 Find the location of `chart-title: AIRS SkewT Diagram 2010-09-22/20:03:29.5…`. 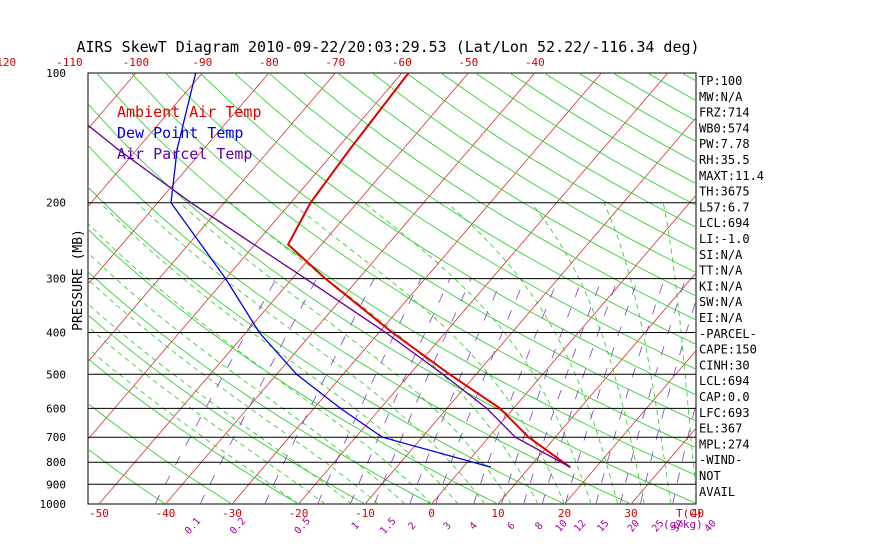

chart-title: AIRS SkewT Diagram 2010-09-22/20:03:29.5… is located at coordinates (387, 47).